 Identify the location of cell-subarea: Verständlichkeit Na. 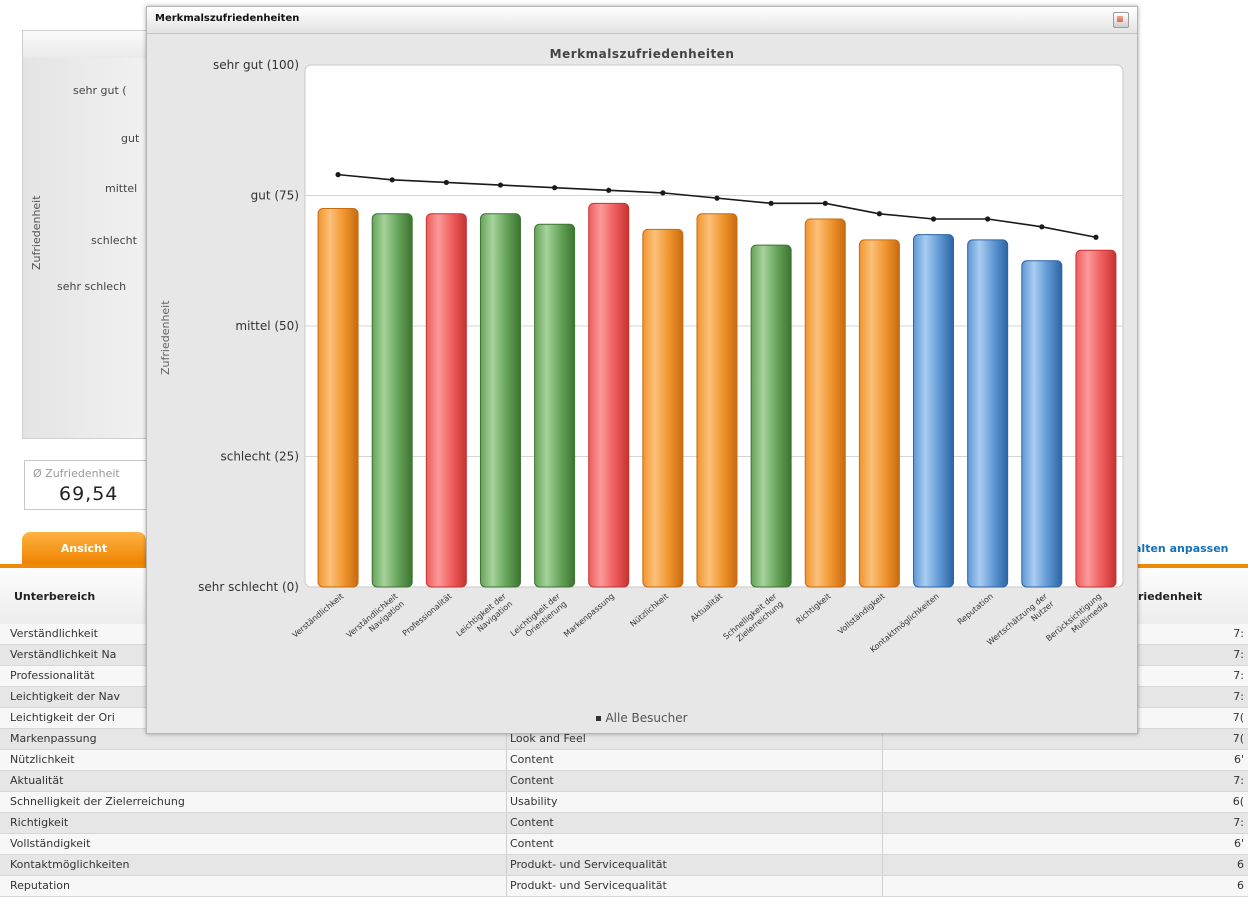
(63, 654).